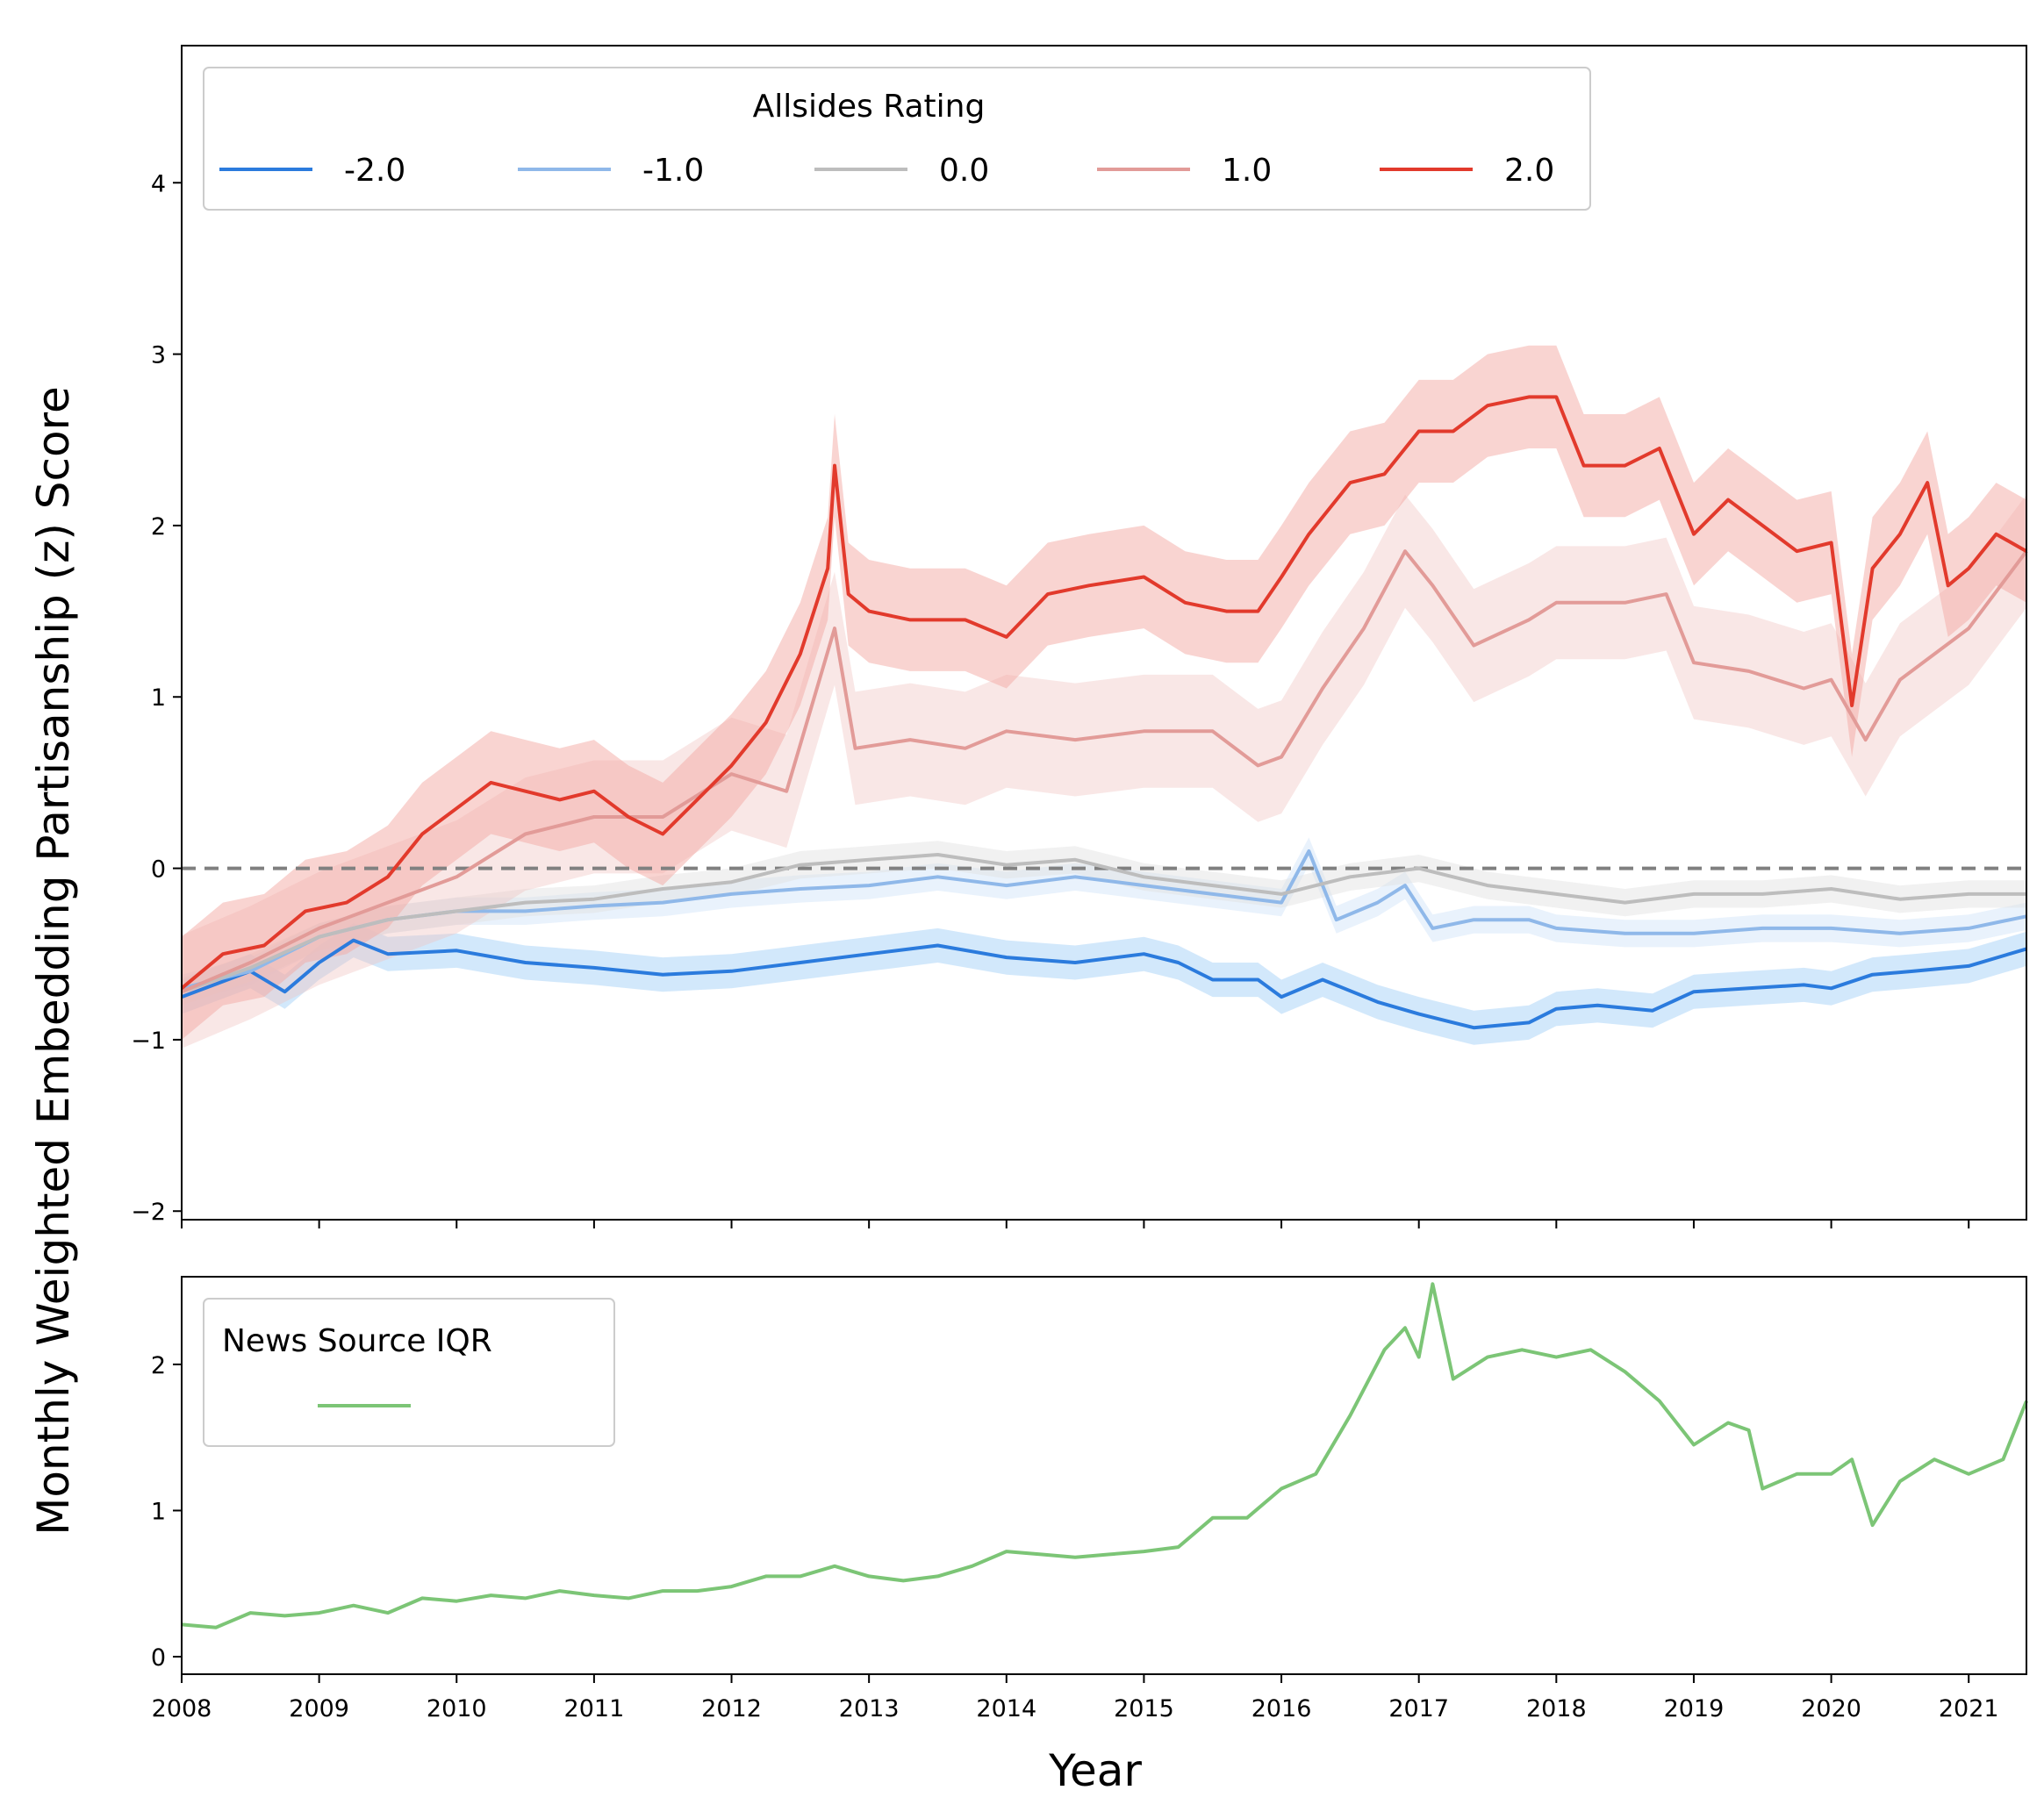  Describe the element at coordinates (158, 183) in the screenshot. I see `top-y-tick-label-6: 4` at that location.